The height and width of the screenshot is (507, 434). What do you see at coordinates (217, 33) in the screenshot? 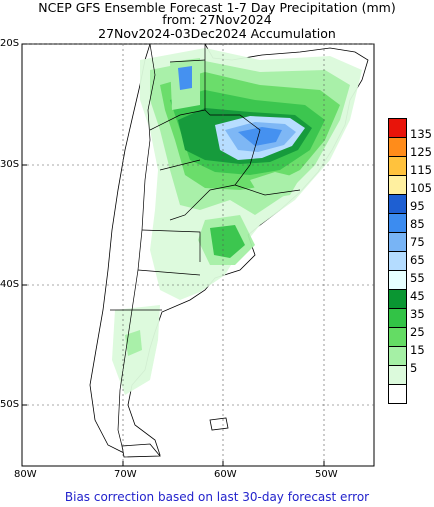
I see `map-title-line-3: 27Nov2024-03Dec2024 Accumulation` at bounding box center [217, 33].